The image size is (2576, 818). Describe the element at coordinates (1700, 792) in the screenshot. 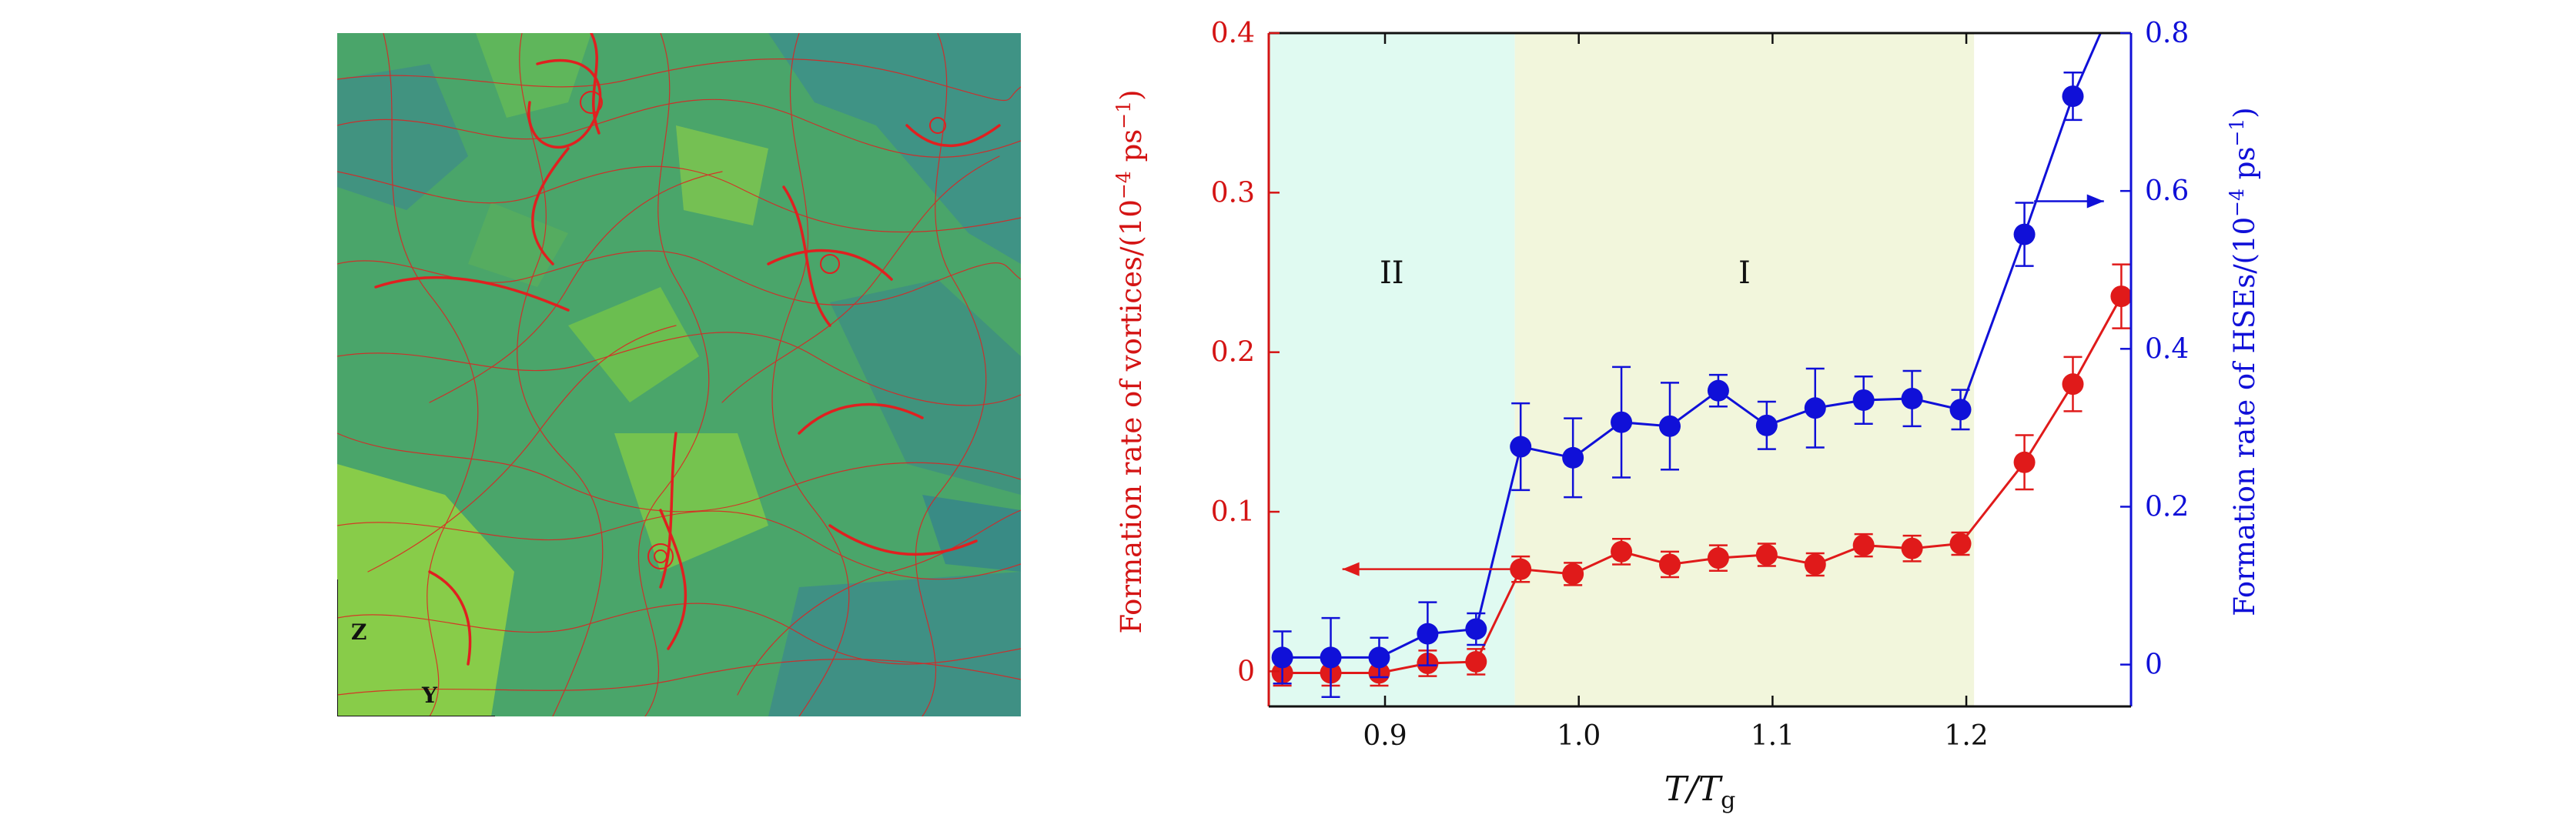

I see `x-axis-title: T/Tg` at that location.